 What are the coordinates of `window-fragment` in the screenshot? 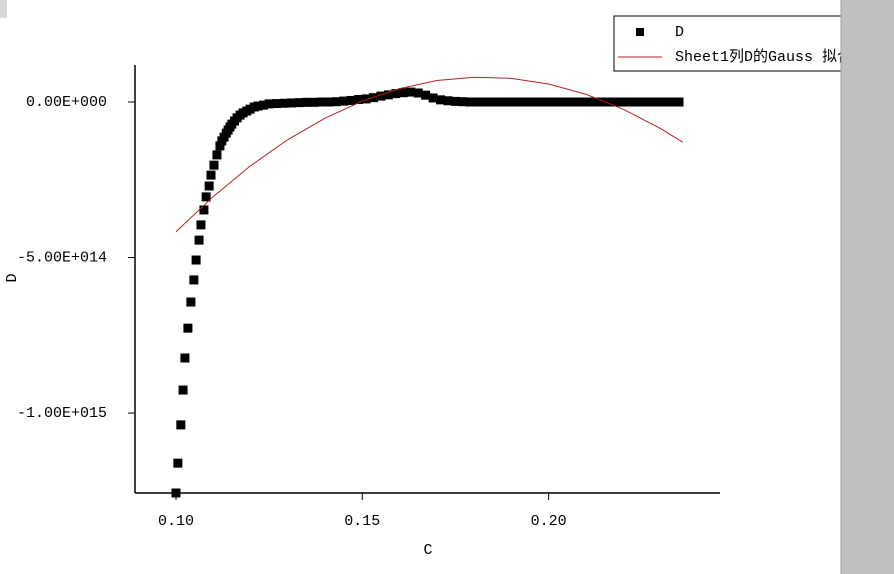 It's located at (3, 9).